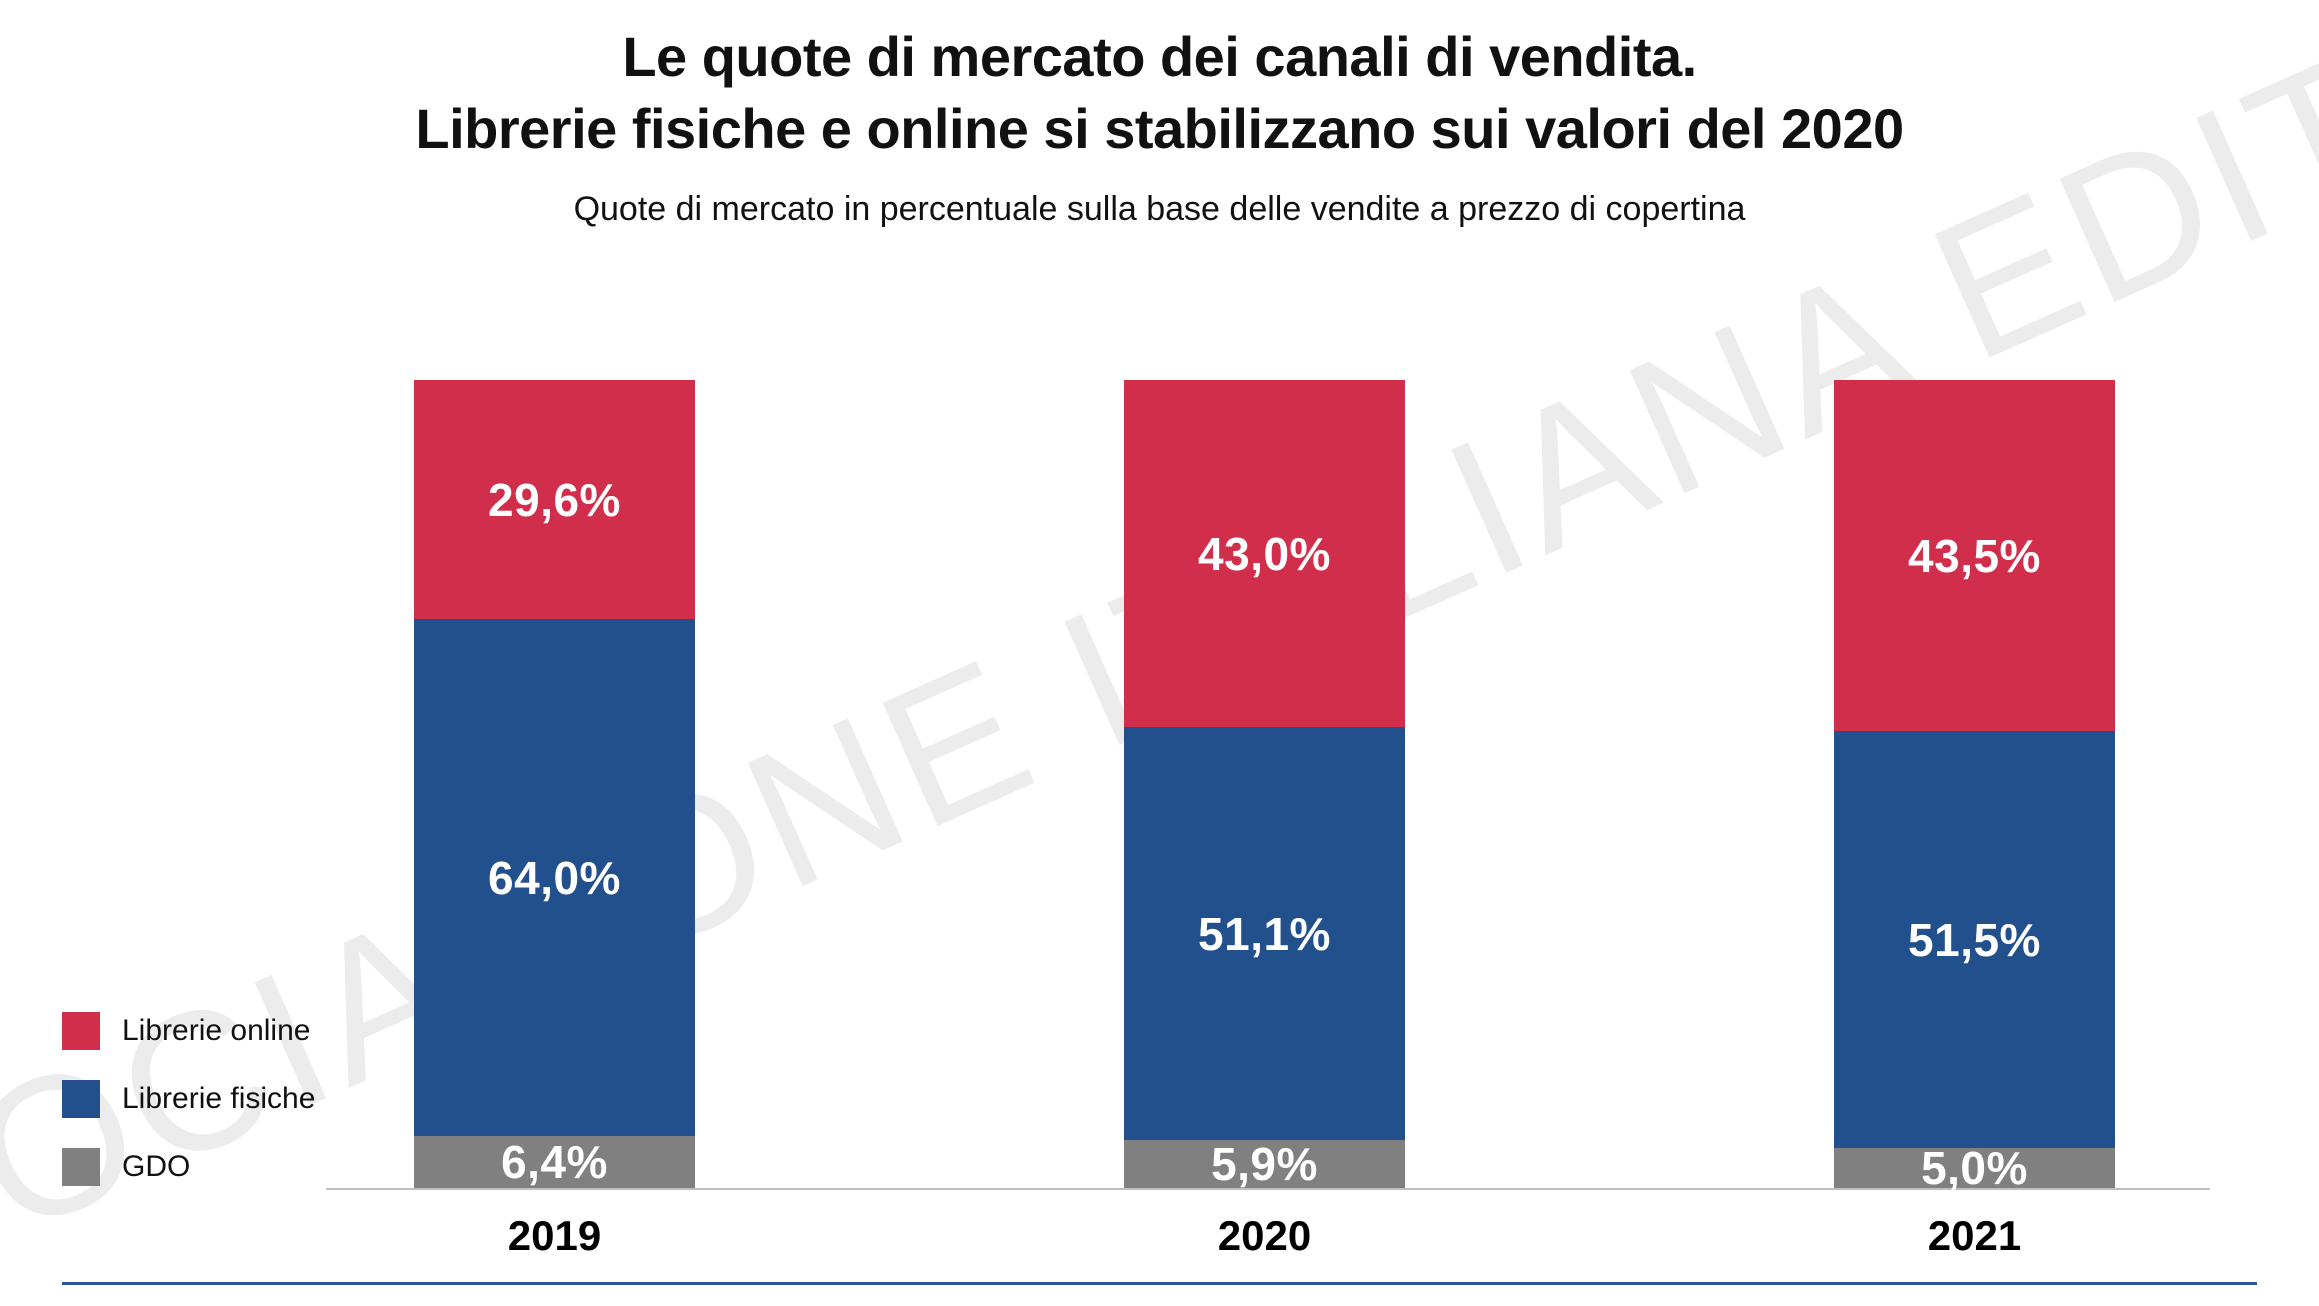 This screenshot has width=2319, height=1306. I want to click on bar-group-2021: 5,0% 51,5% 43,5% 2021, so click(1974, 653).